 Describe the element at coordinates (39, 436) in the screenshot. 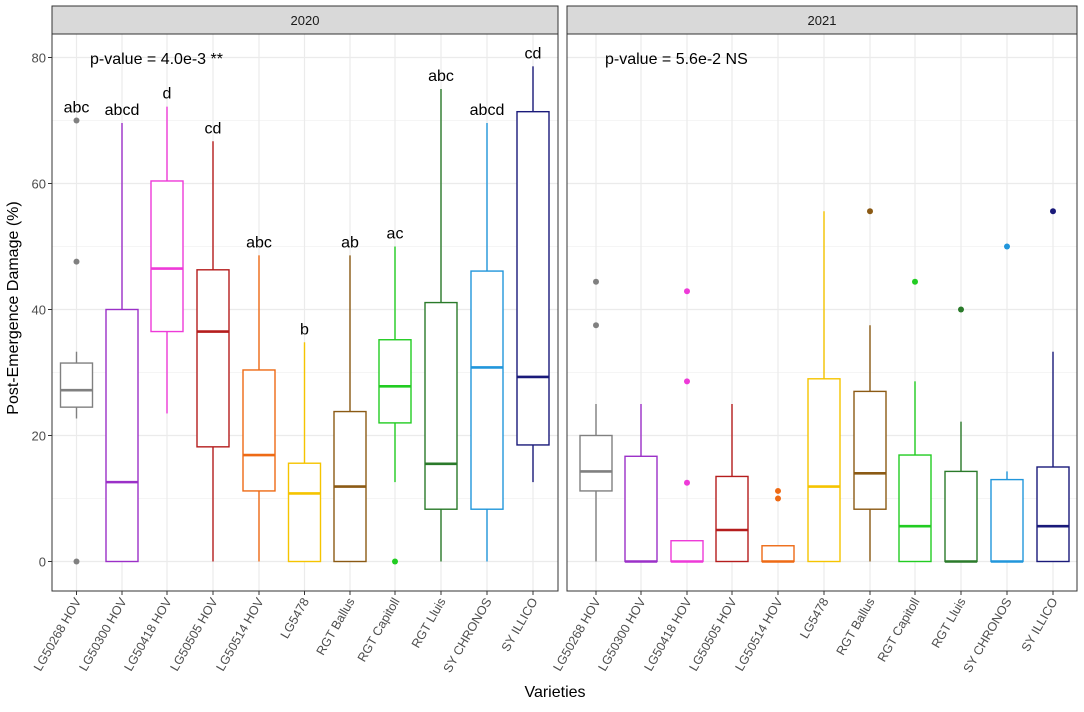

I see `y-tick-label: 20` at that location.